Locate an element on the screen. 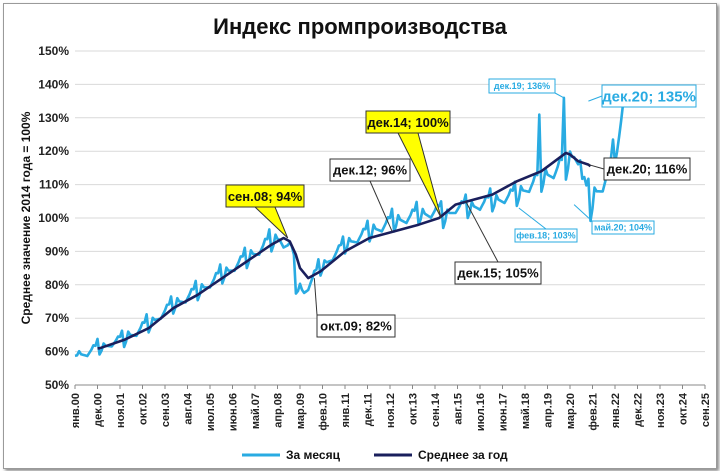 Image resolution: width=720 pixels, height=471 pixels. annotation-label: дек.19; 136% is located at coordinates (522, 86).